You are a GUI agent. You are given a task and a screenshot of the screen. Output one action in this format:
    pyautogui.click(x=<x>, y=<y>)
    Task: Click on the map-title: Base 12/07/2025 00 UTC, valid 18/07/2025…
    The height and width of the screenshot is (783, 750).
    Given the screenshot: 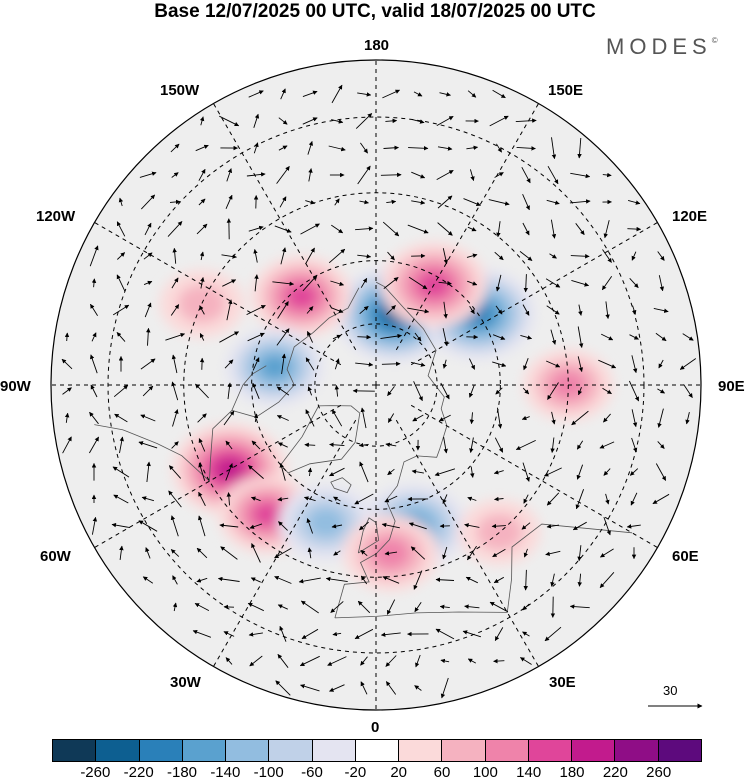 What is the action you would take?
    pyautogui.click(x=375, y=11)
    